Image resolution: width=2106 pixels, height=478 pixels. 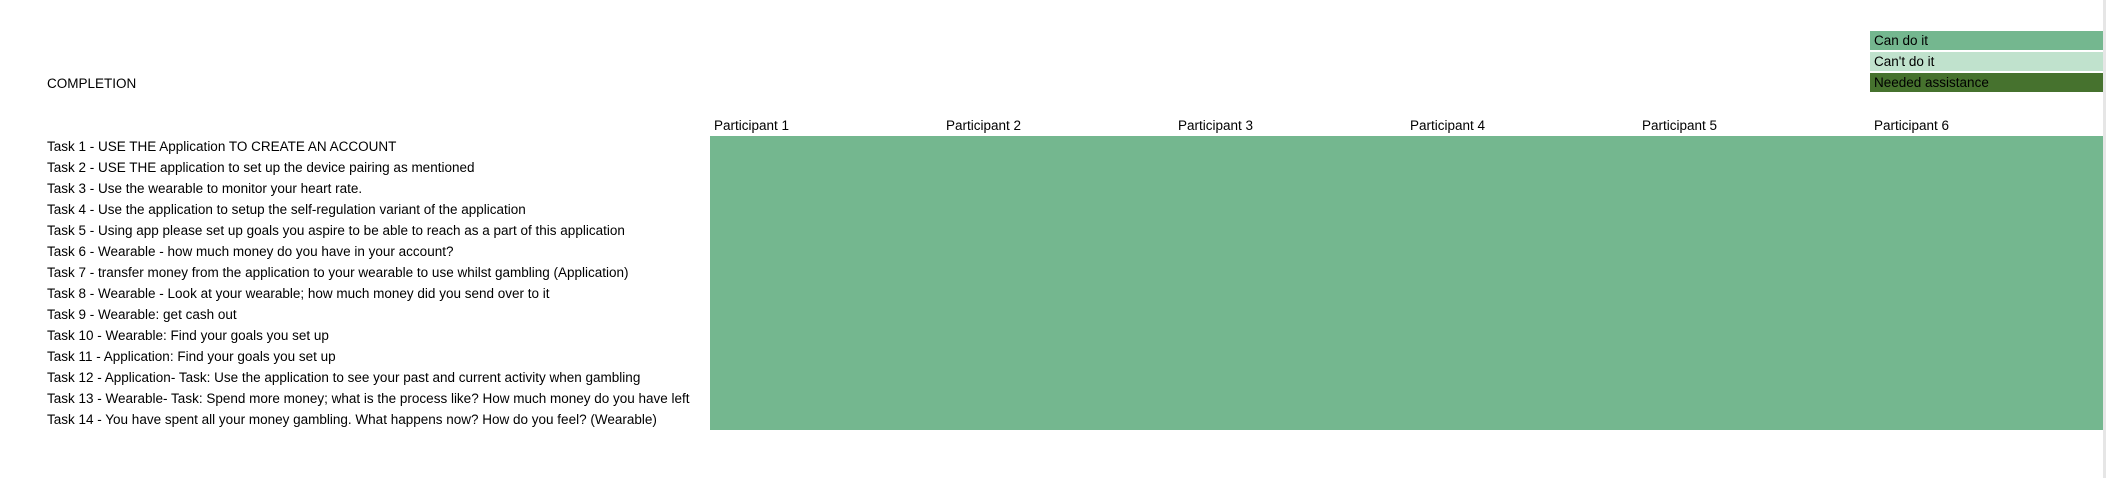 I want to click on participant-header-2: Participant 2, so click(x=984, y=125).